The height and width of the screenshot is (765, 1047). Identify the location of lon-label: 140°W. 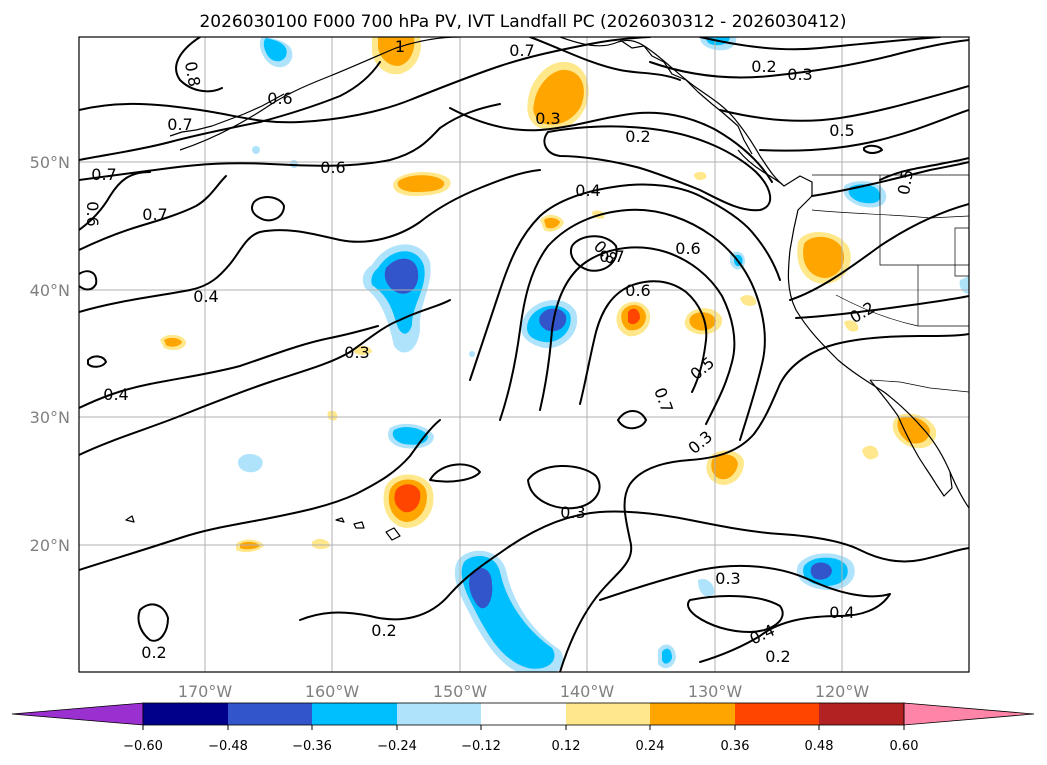
(587, 691).